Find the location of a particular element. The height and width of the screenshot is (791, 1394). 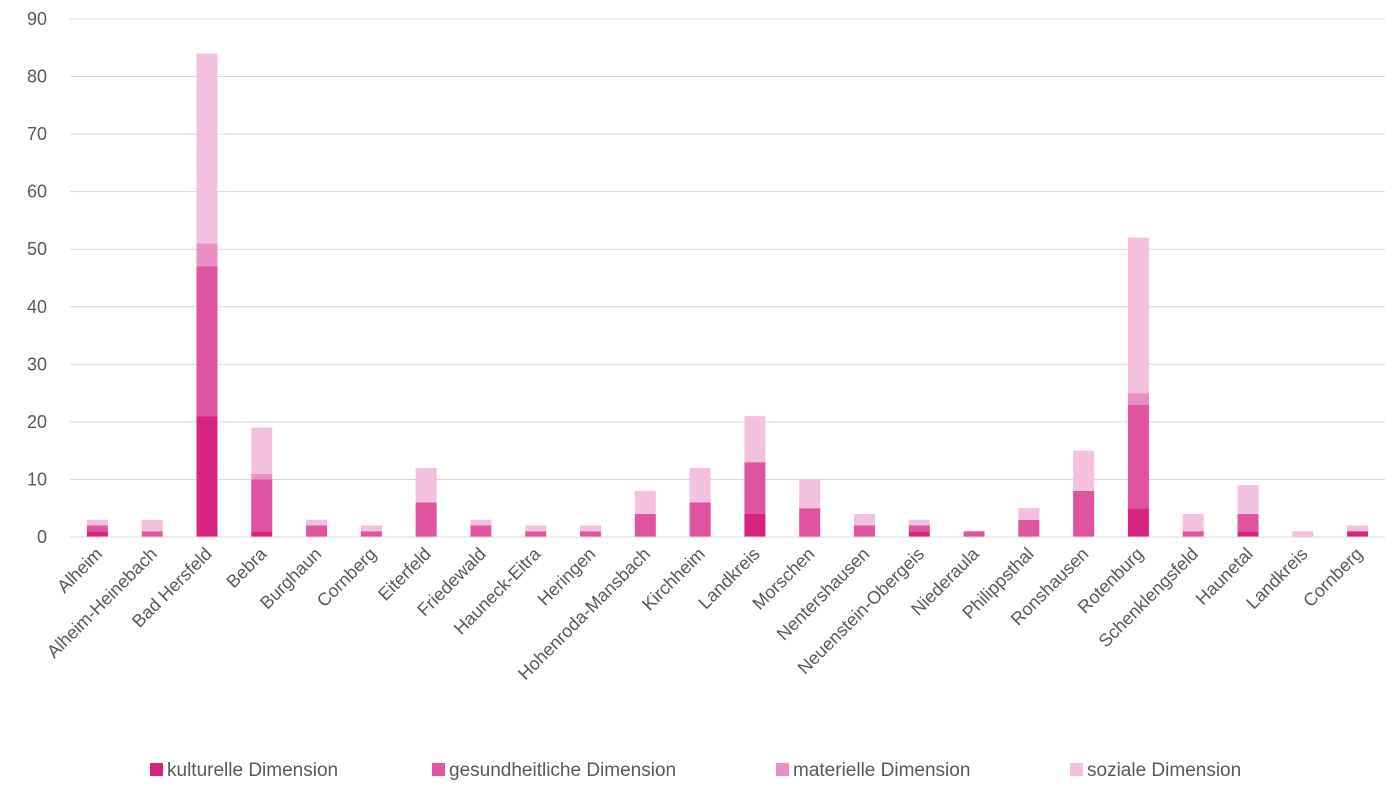

legend-label: soziale Dimension is located at coordinates (1164, 770).